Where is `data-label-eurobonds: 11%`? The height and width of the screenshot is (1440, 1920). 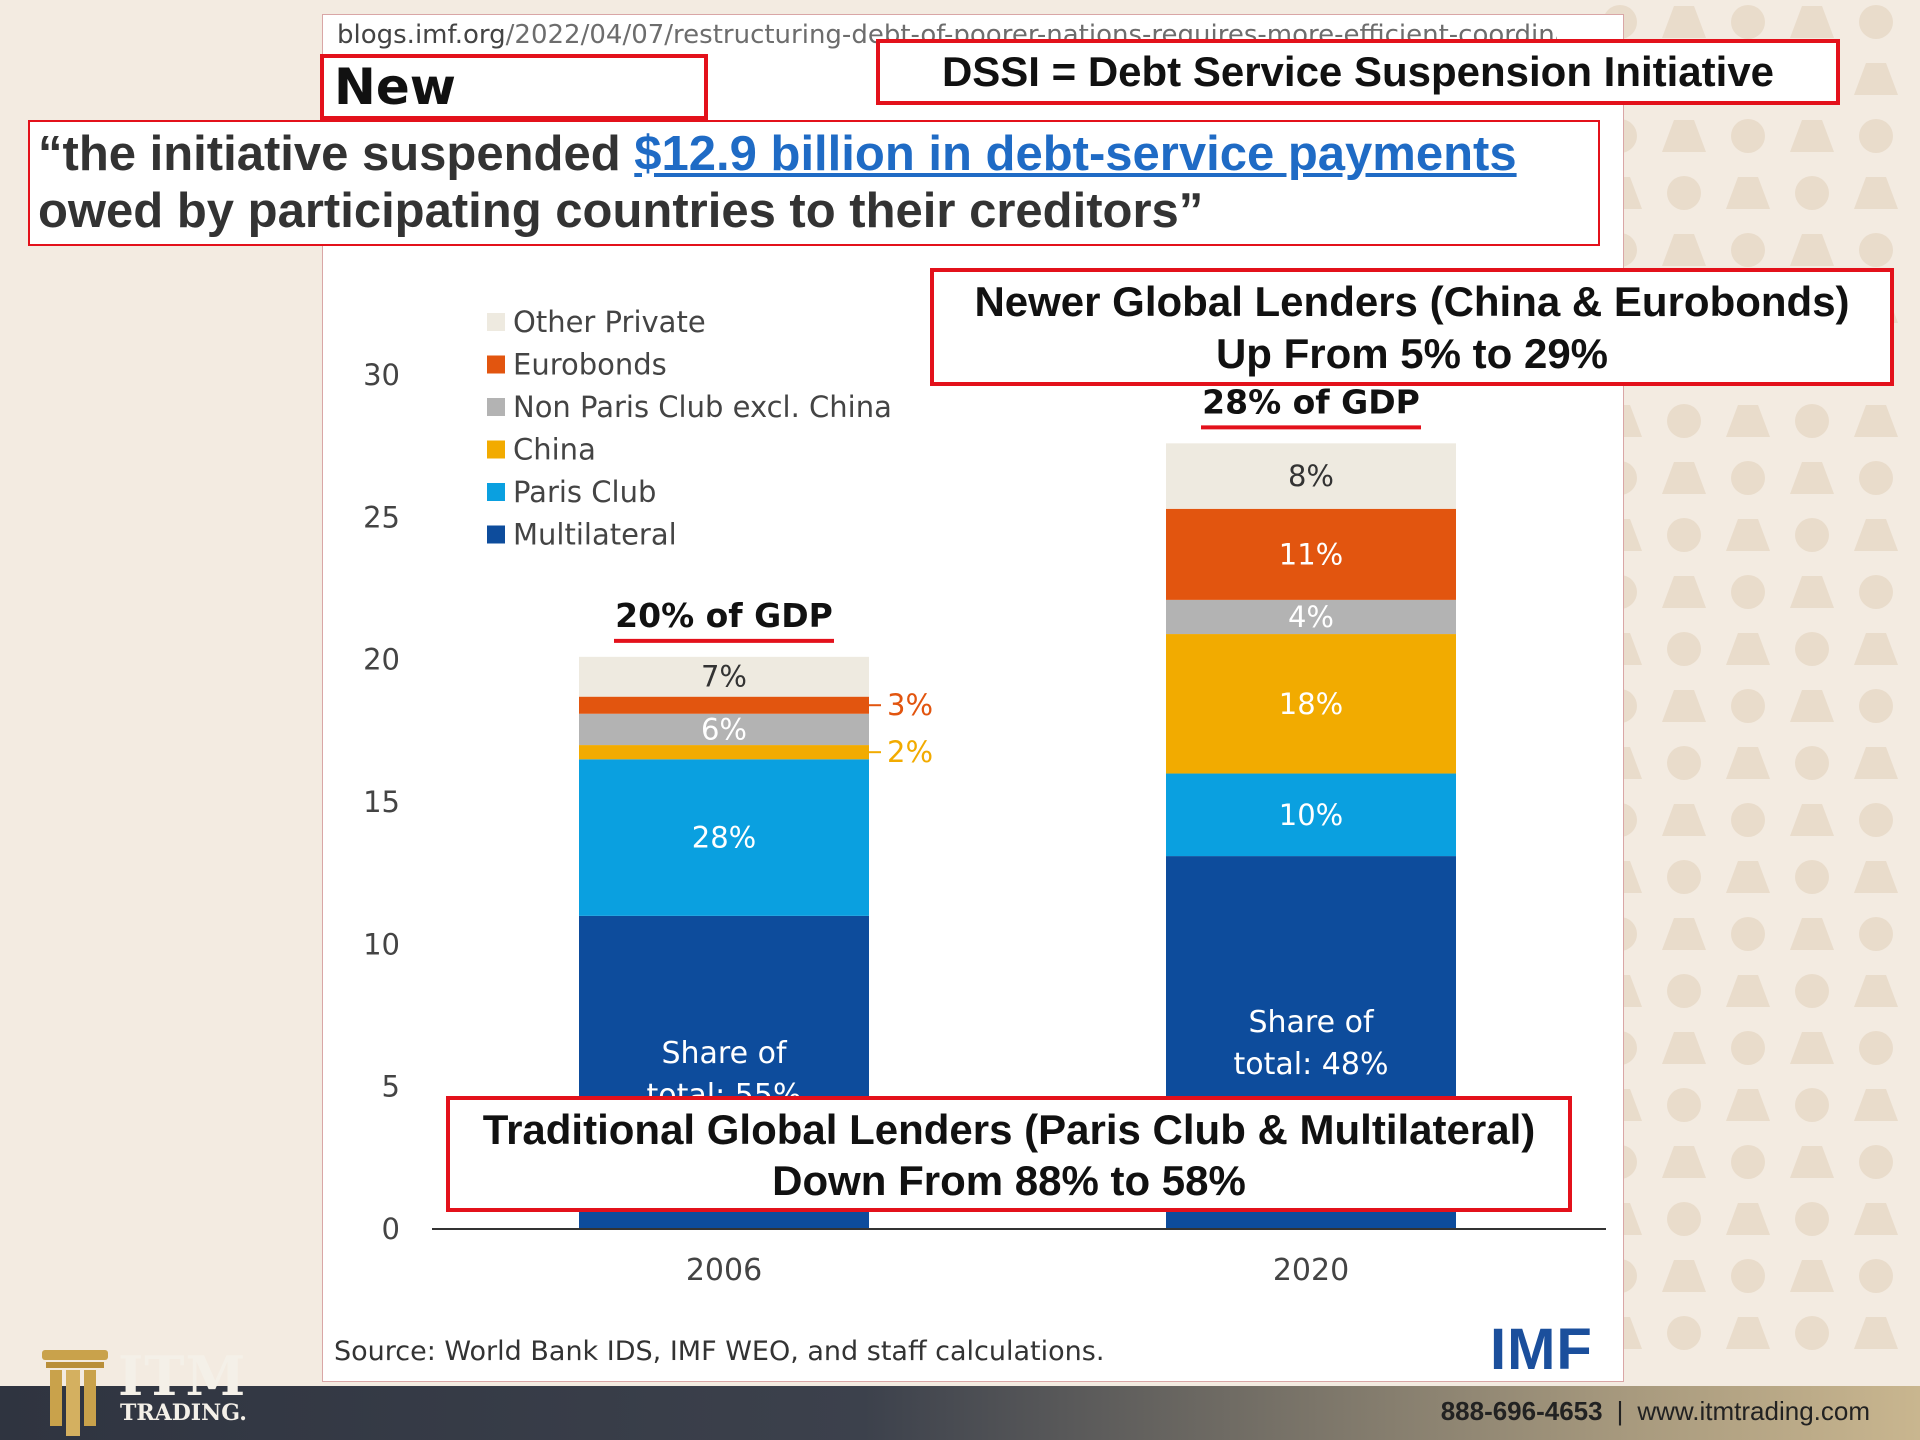
data-label-eurobonds: 11% is located at coordinates (1311, 554).